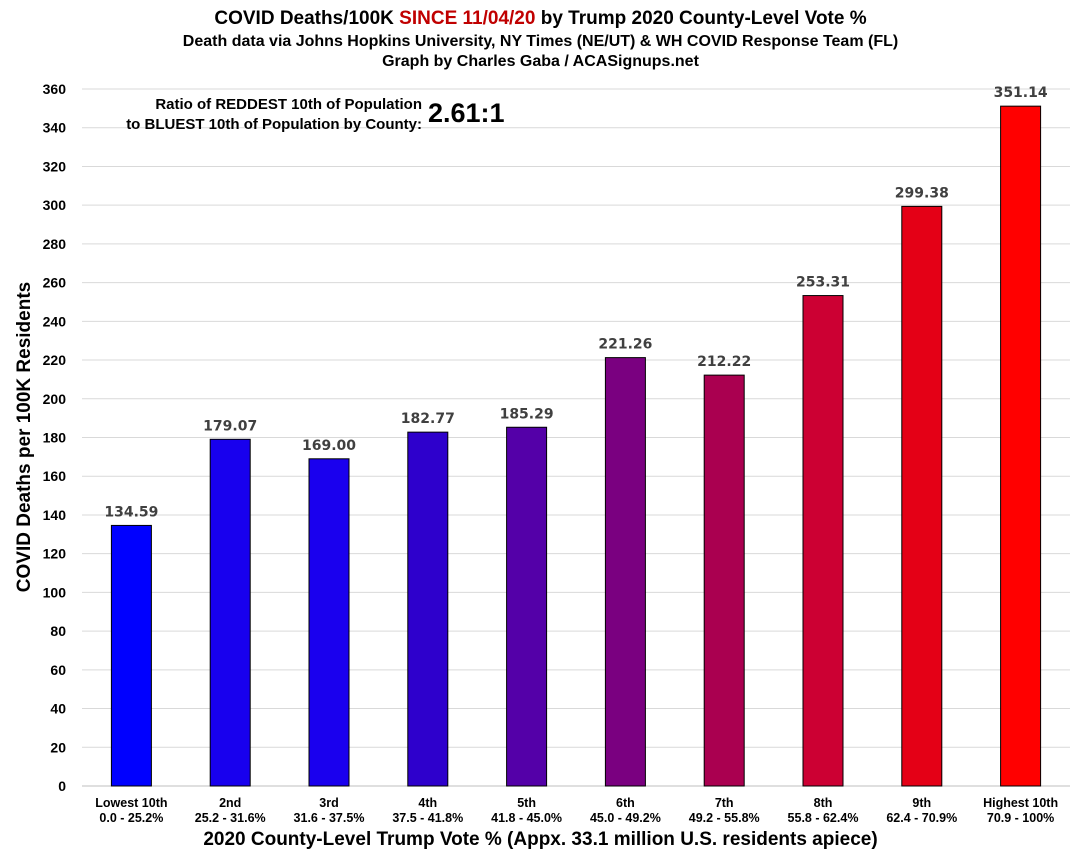 The image size is (1081, 865). Describe the element at coordinates (823, 283) in the screenshot. I see `data-label: 253.31` at that location.